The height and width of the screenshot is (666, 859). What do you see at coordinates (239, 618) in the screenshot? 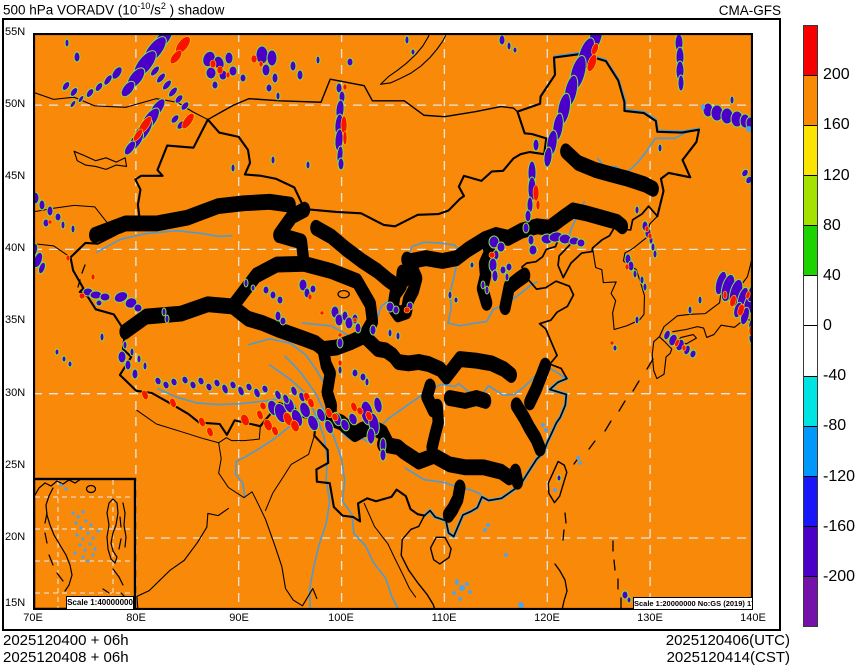
I see `lon-label: 90E` at bounding box center [239, 618].